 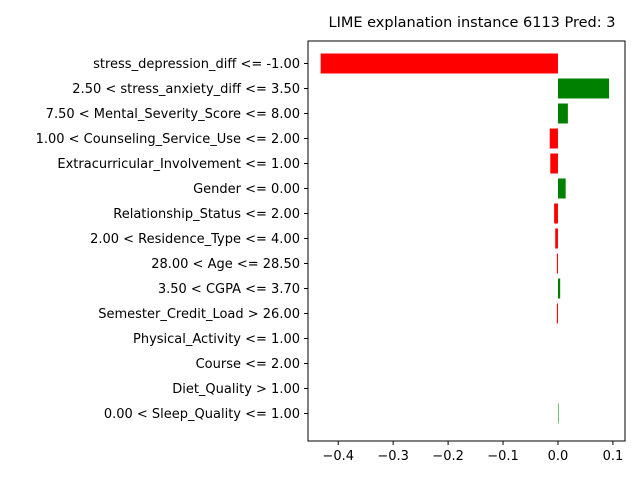 What do you see at coordinates (168, 139) in the screenshot?
I see `y-tick-label: 1.00 < Counseling_Service_Use <= 2.00` at bounding box center [168, 139].